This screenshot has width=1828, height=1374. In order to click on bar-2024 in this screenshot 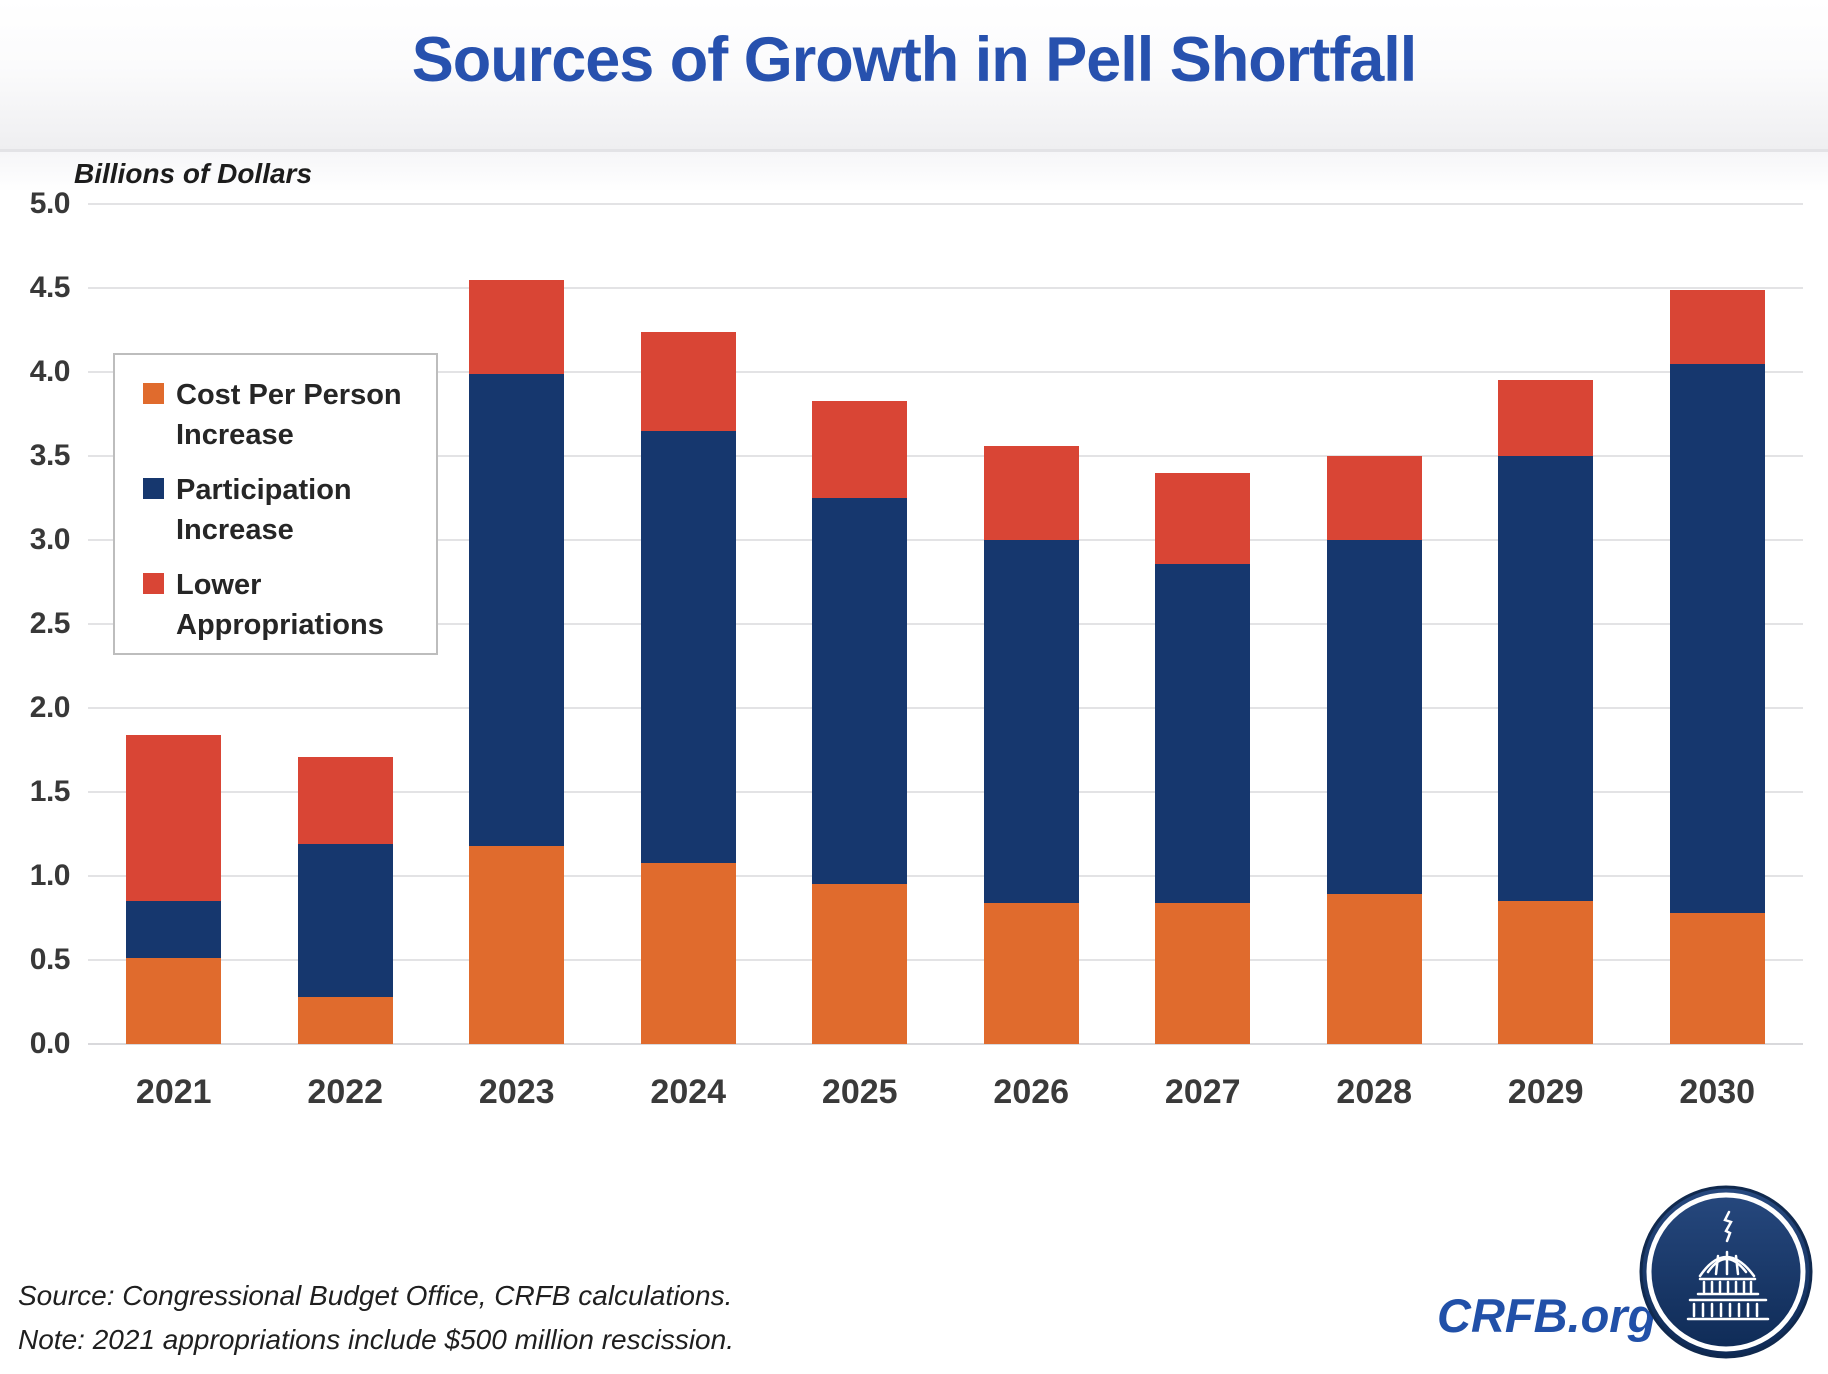, I will do `click(688, 624)`.